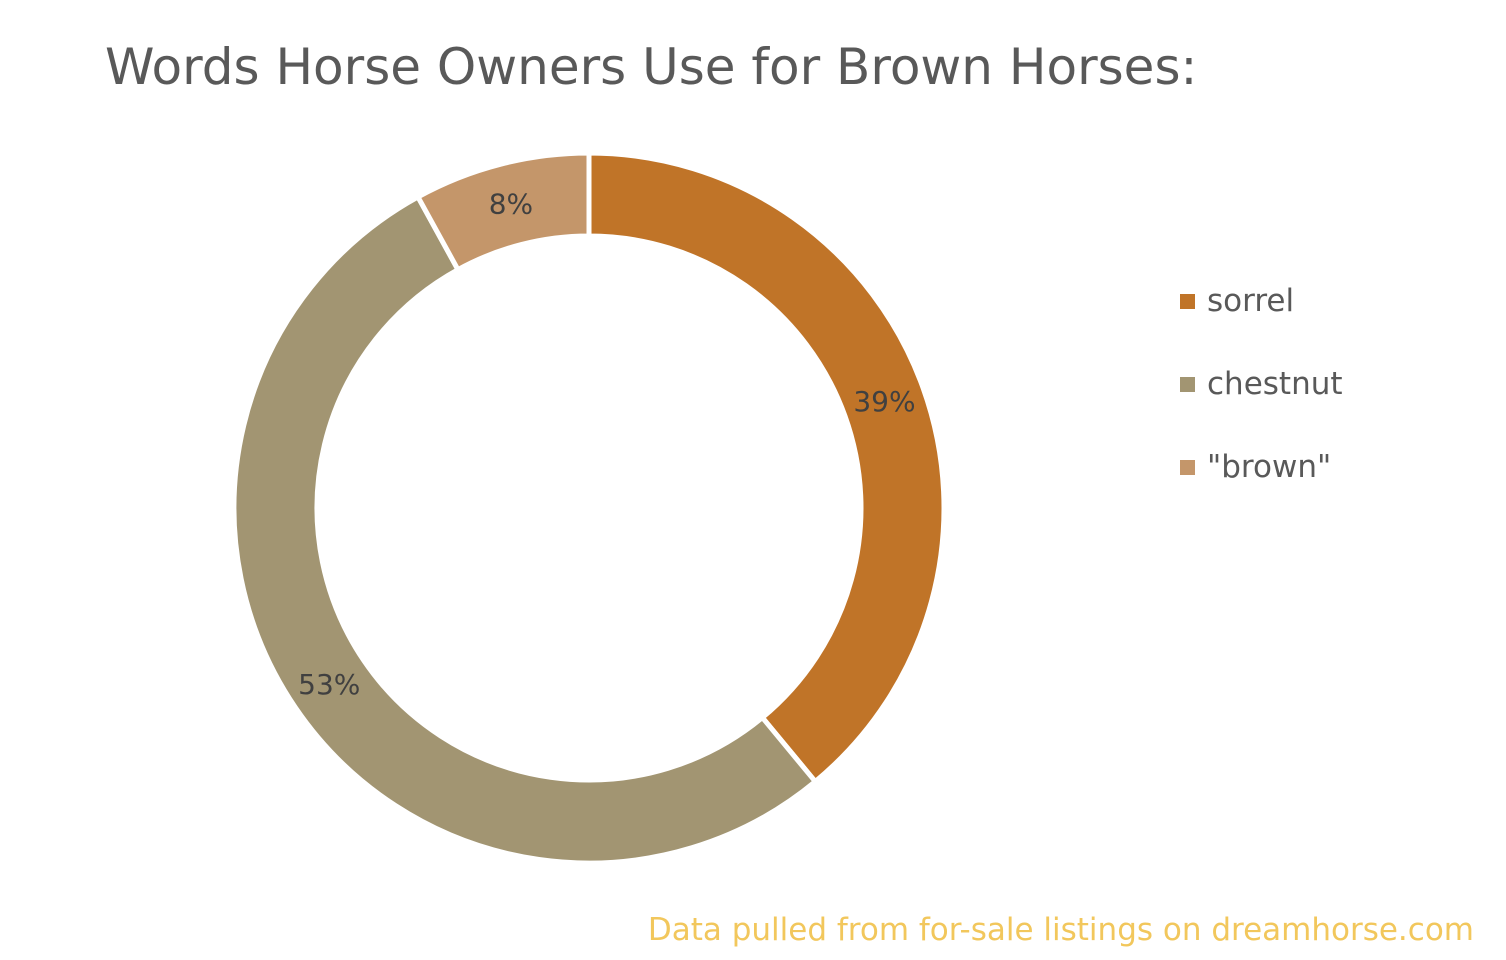  Describe the element at coordinates (1269, 467) in the screenshot. I see `legend-label-brown: "brown"` at that location.